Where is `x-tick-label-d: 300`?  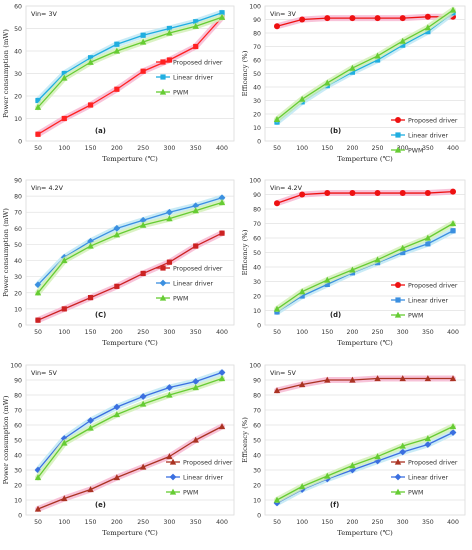 x-tick-label-d: 300 is located at coordinates (403, 332).